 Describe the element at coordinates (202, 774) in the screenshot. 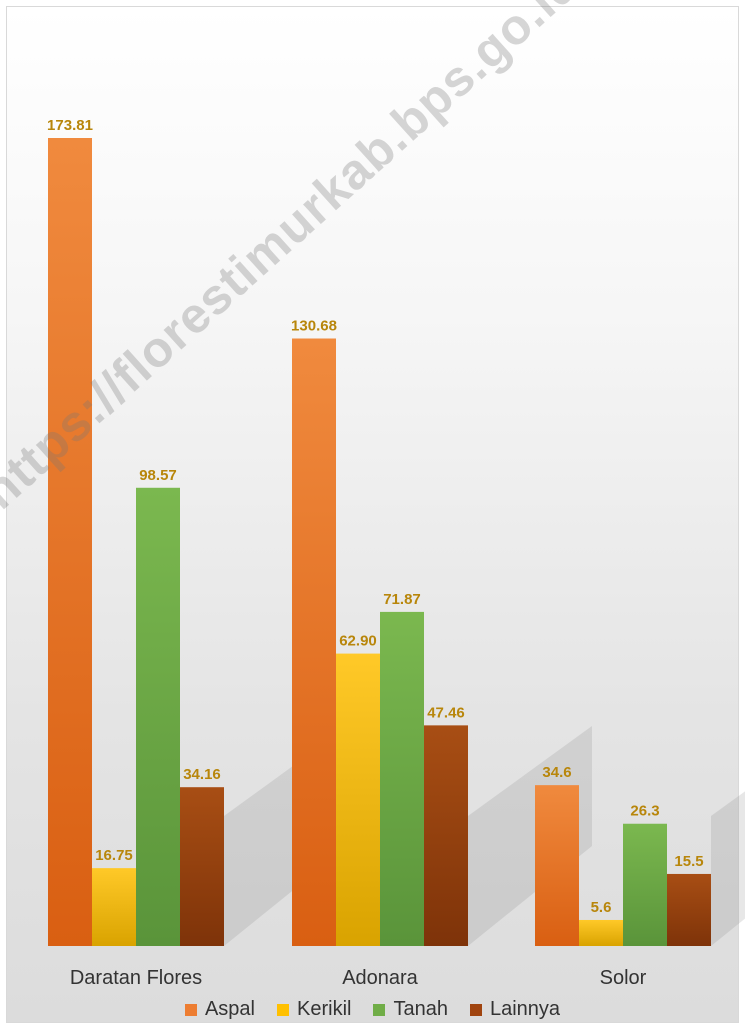

I see `data-label: 34.16` at that location.